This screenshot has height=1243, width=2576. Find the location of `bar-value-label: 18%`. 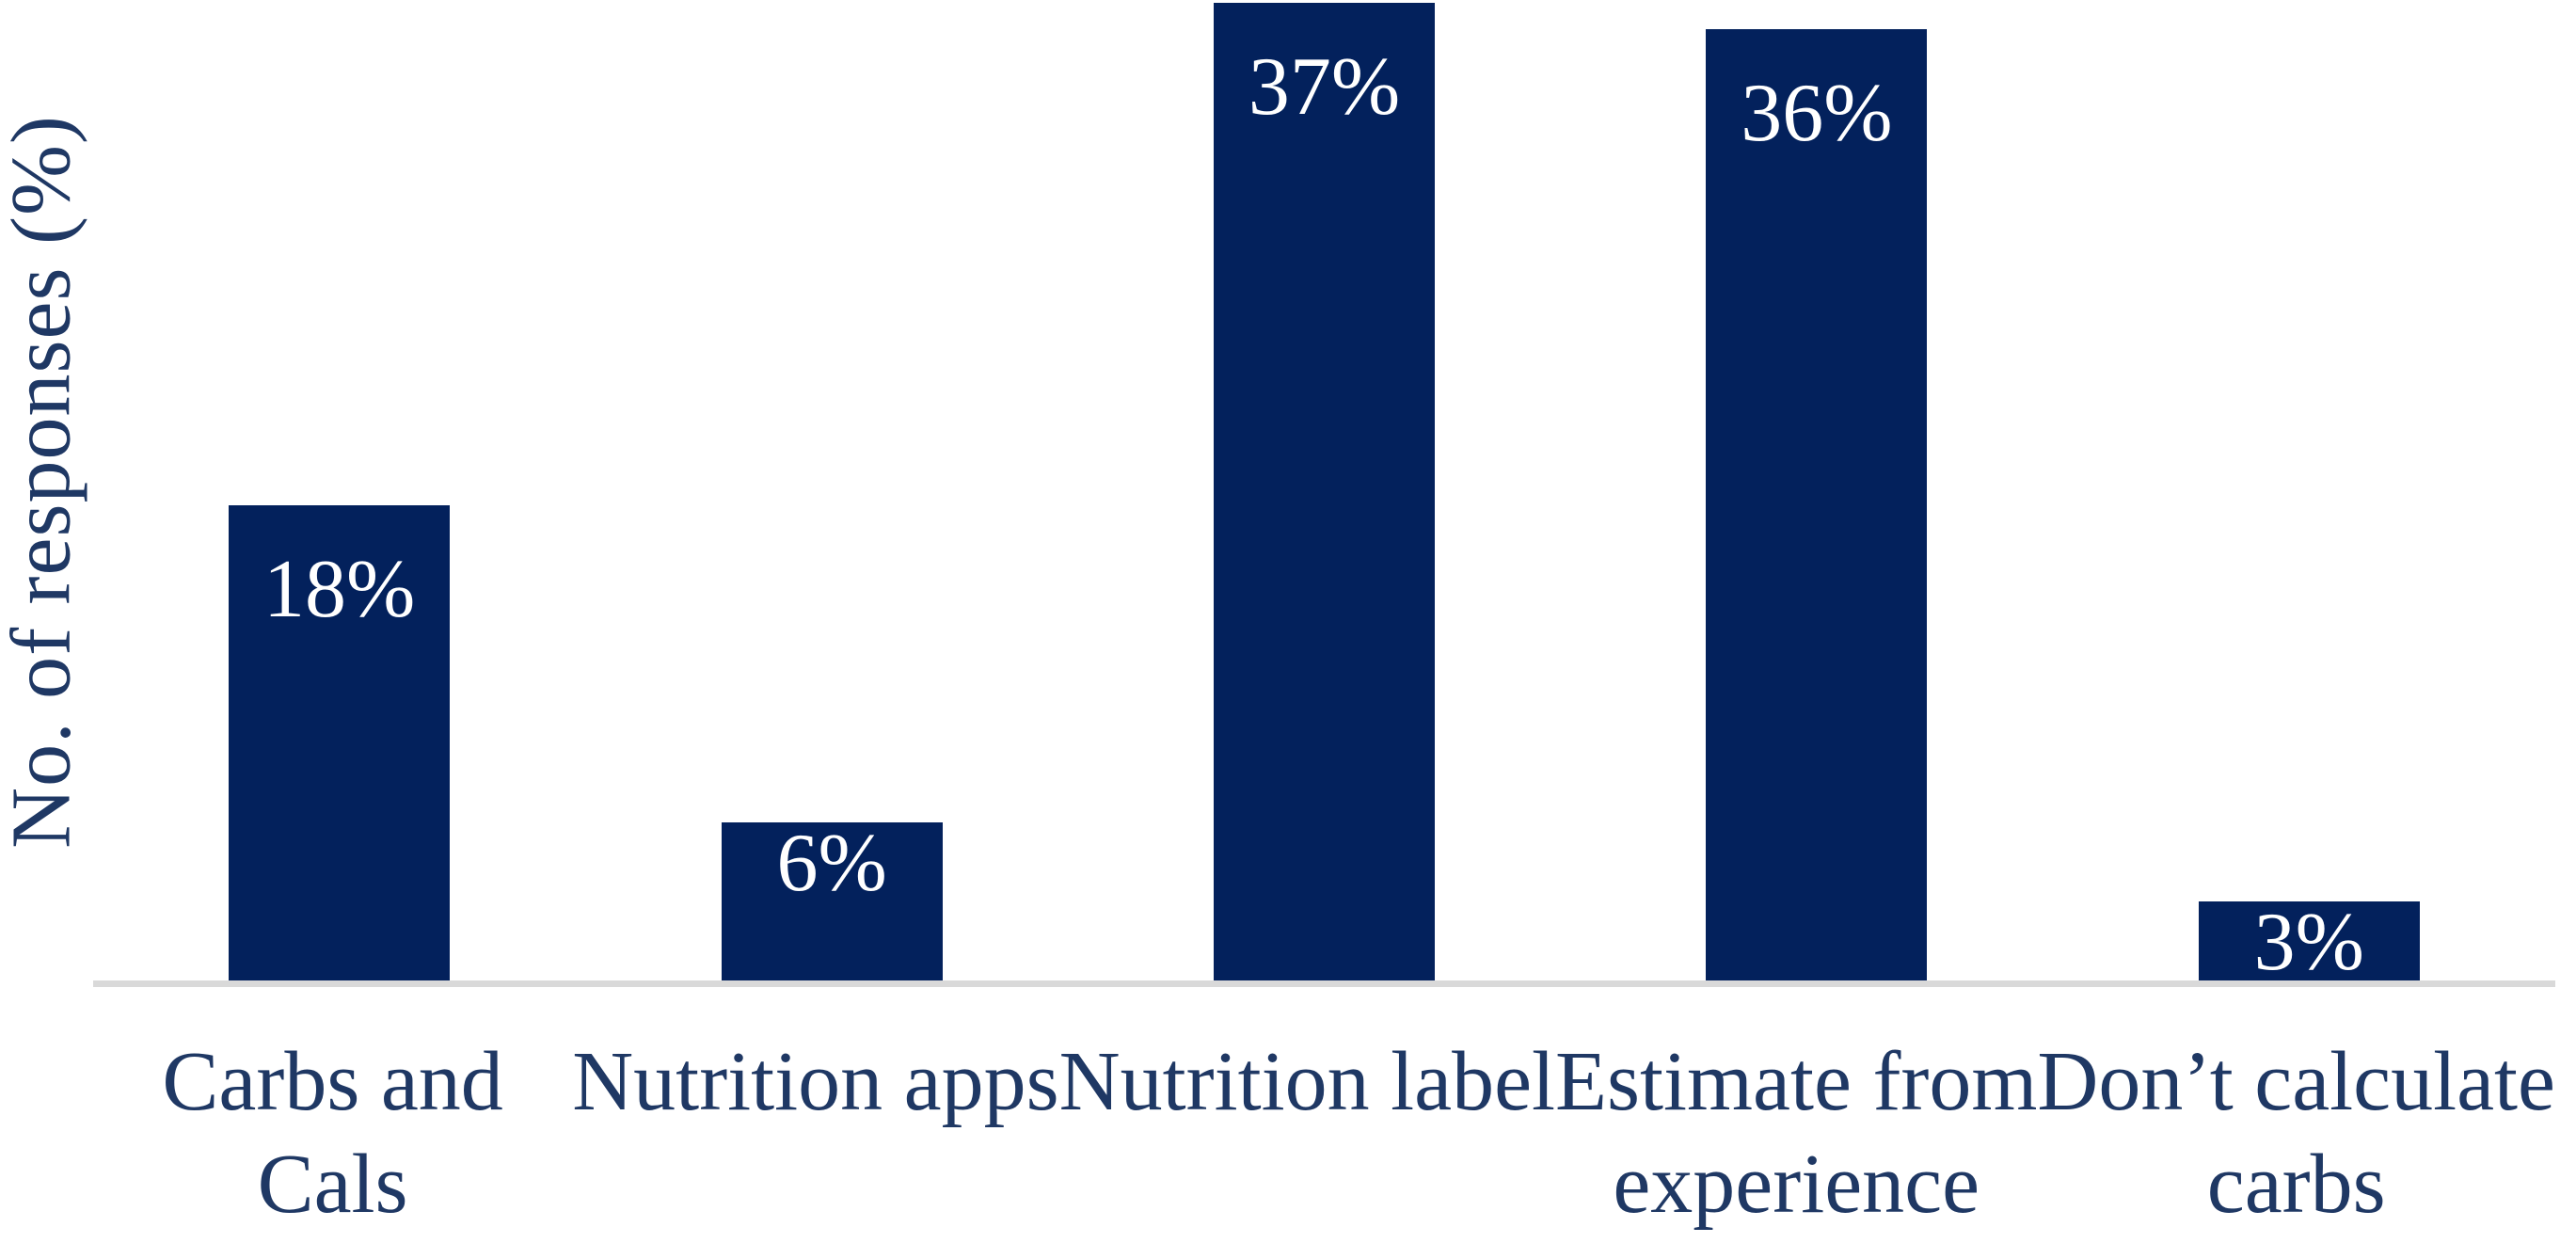

bar-value-label: 18% is located at coordinates (340, 589).